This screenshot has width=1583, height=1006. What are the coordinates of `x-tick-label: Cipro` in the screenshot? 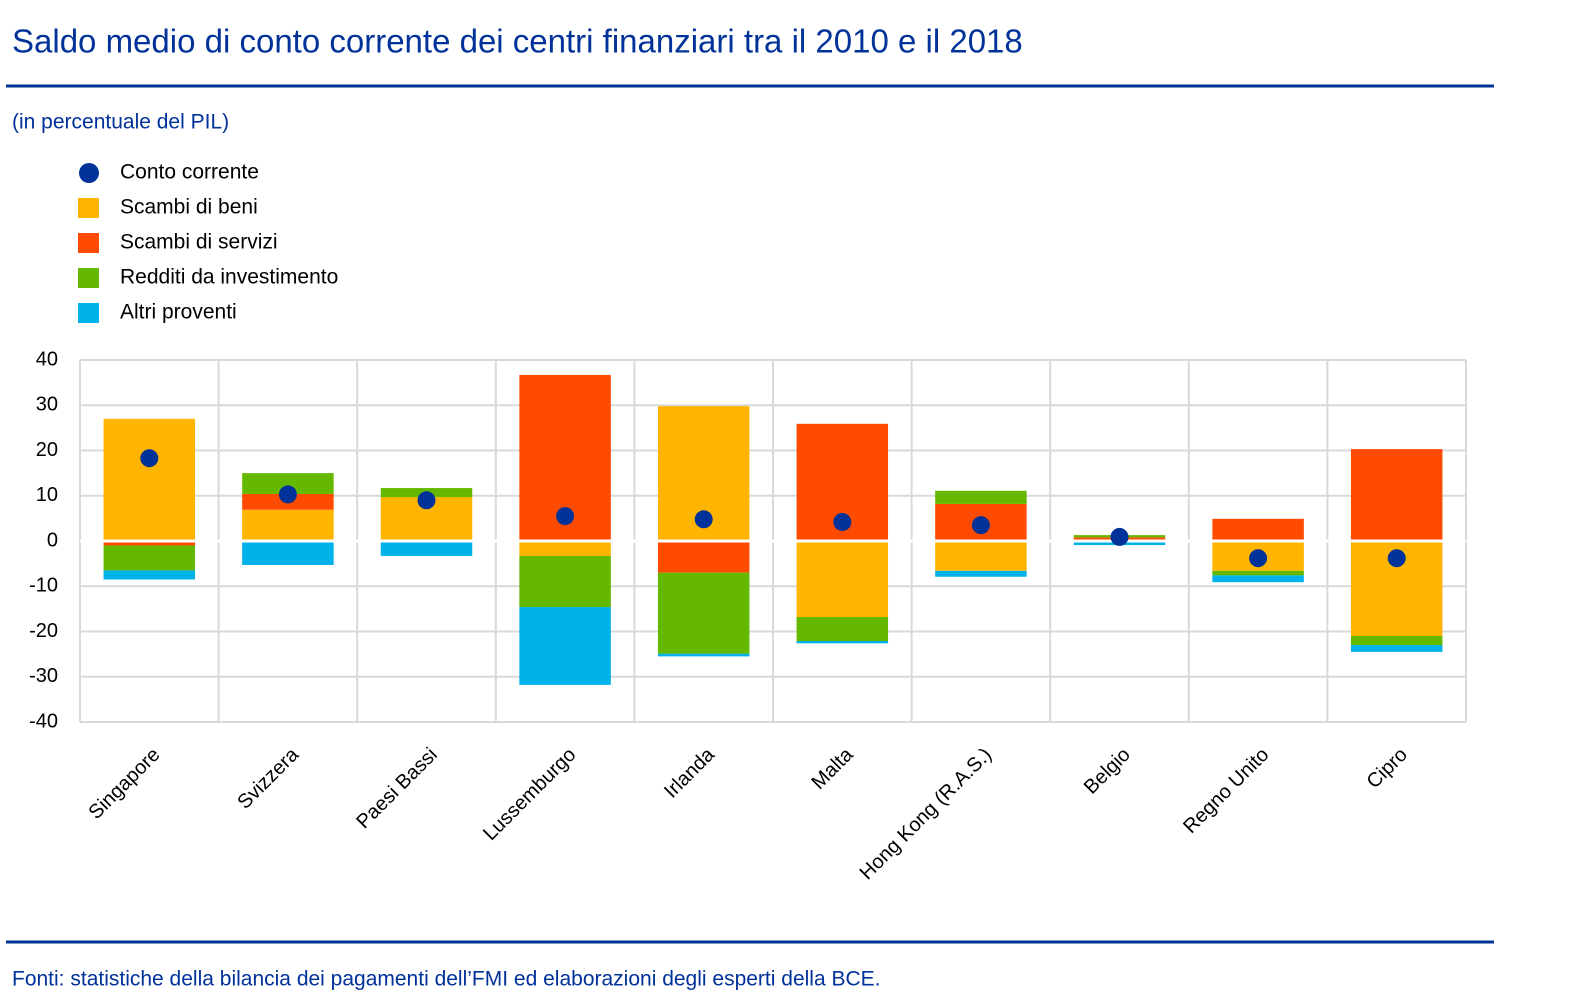 It's located at (1387, 768).